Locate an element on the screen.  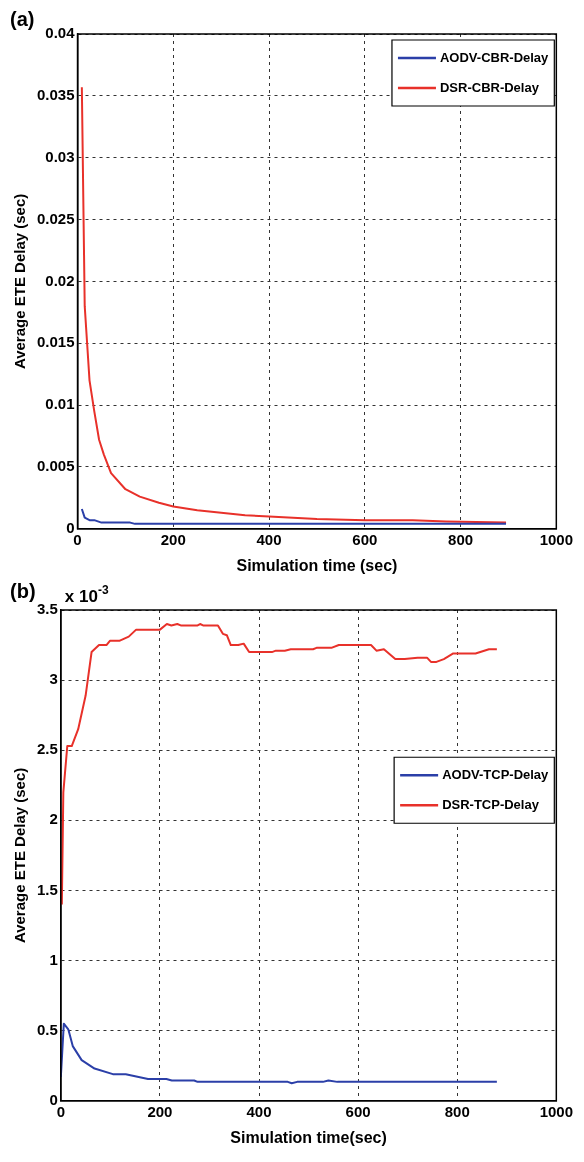
y-tick-label: 0.035 is located at coordinates (55, 94).